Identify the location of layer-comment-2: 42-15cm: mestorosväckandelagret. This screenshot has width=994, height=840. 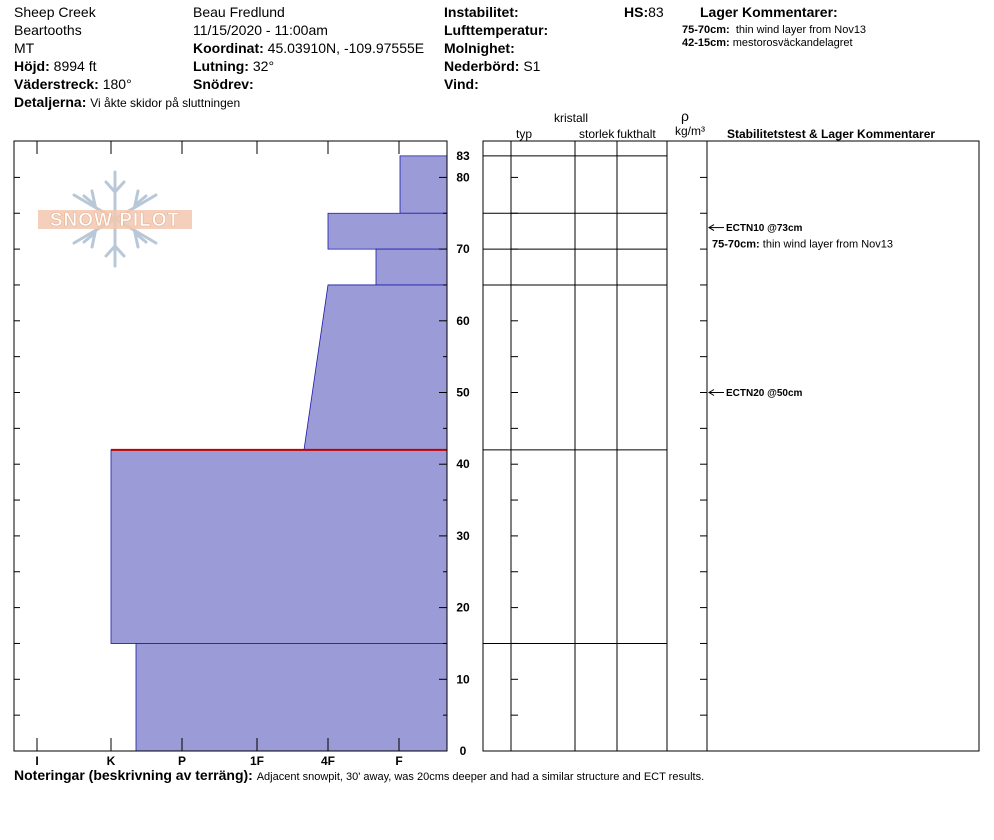
(767, 43).